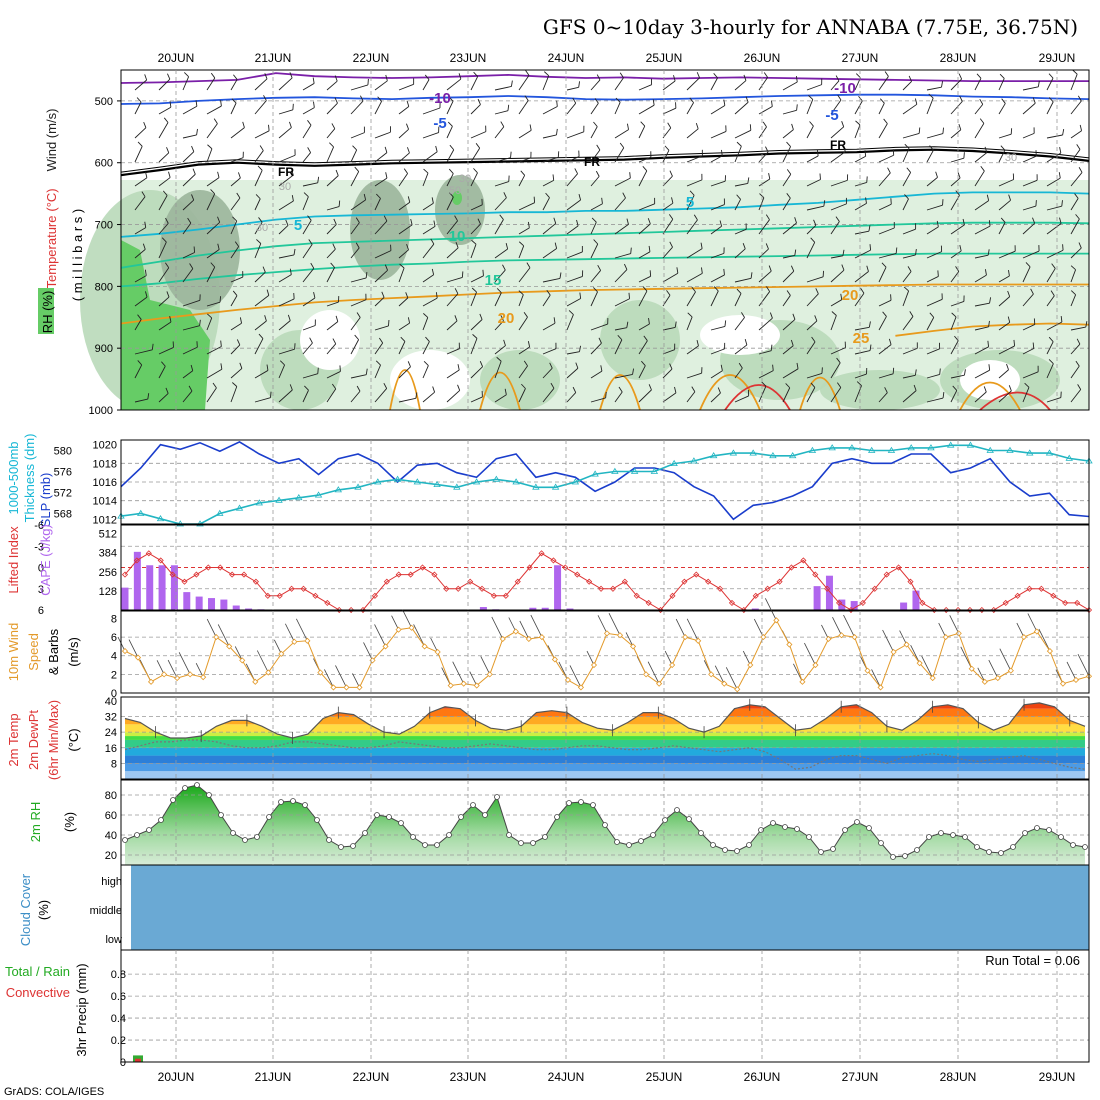  I want to click on cloud-tick-middle: middle, so click(106, 911).